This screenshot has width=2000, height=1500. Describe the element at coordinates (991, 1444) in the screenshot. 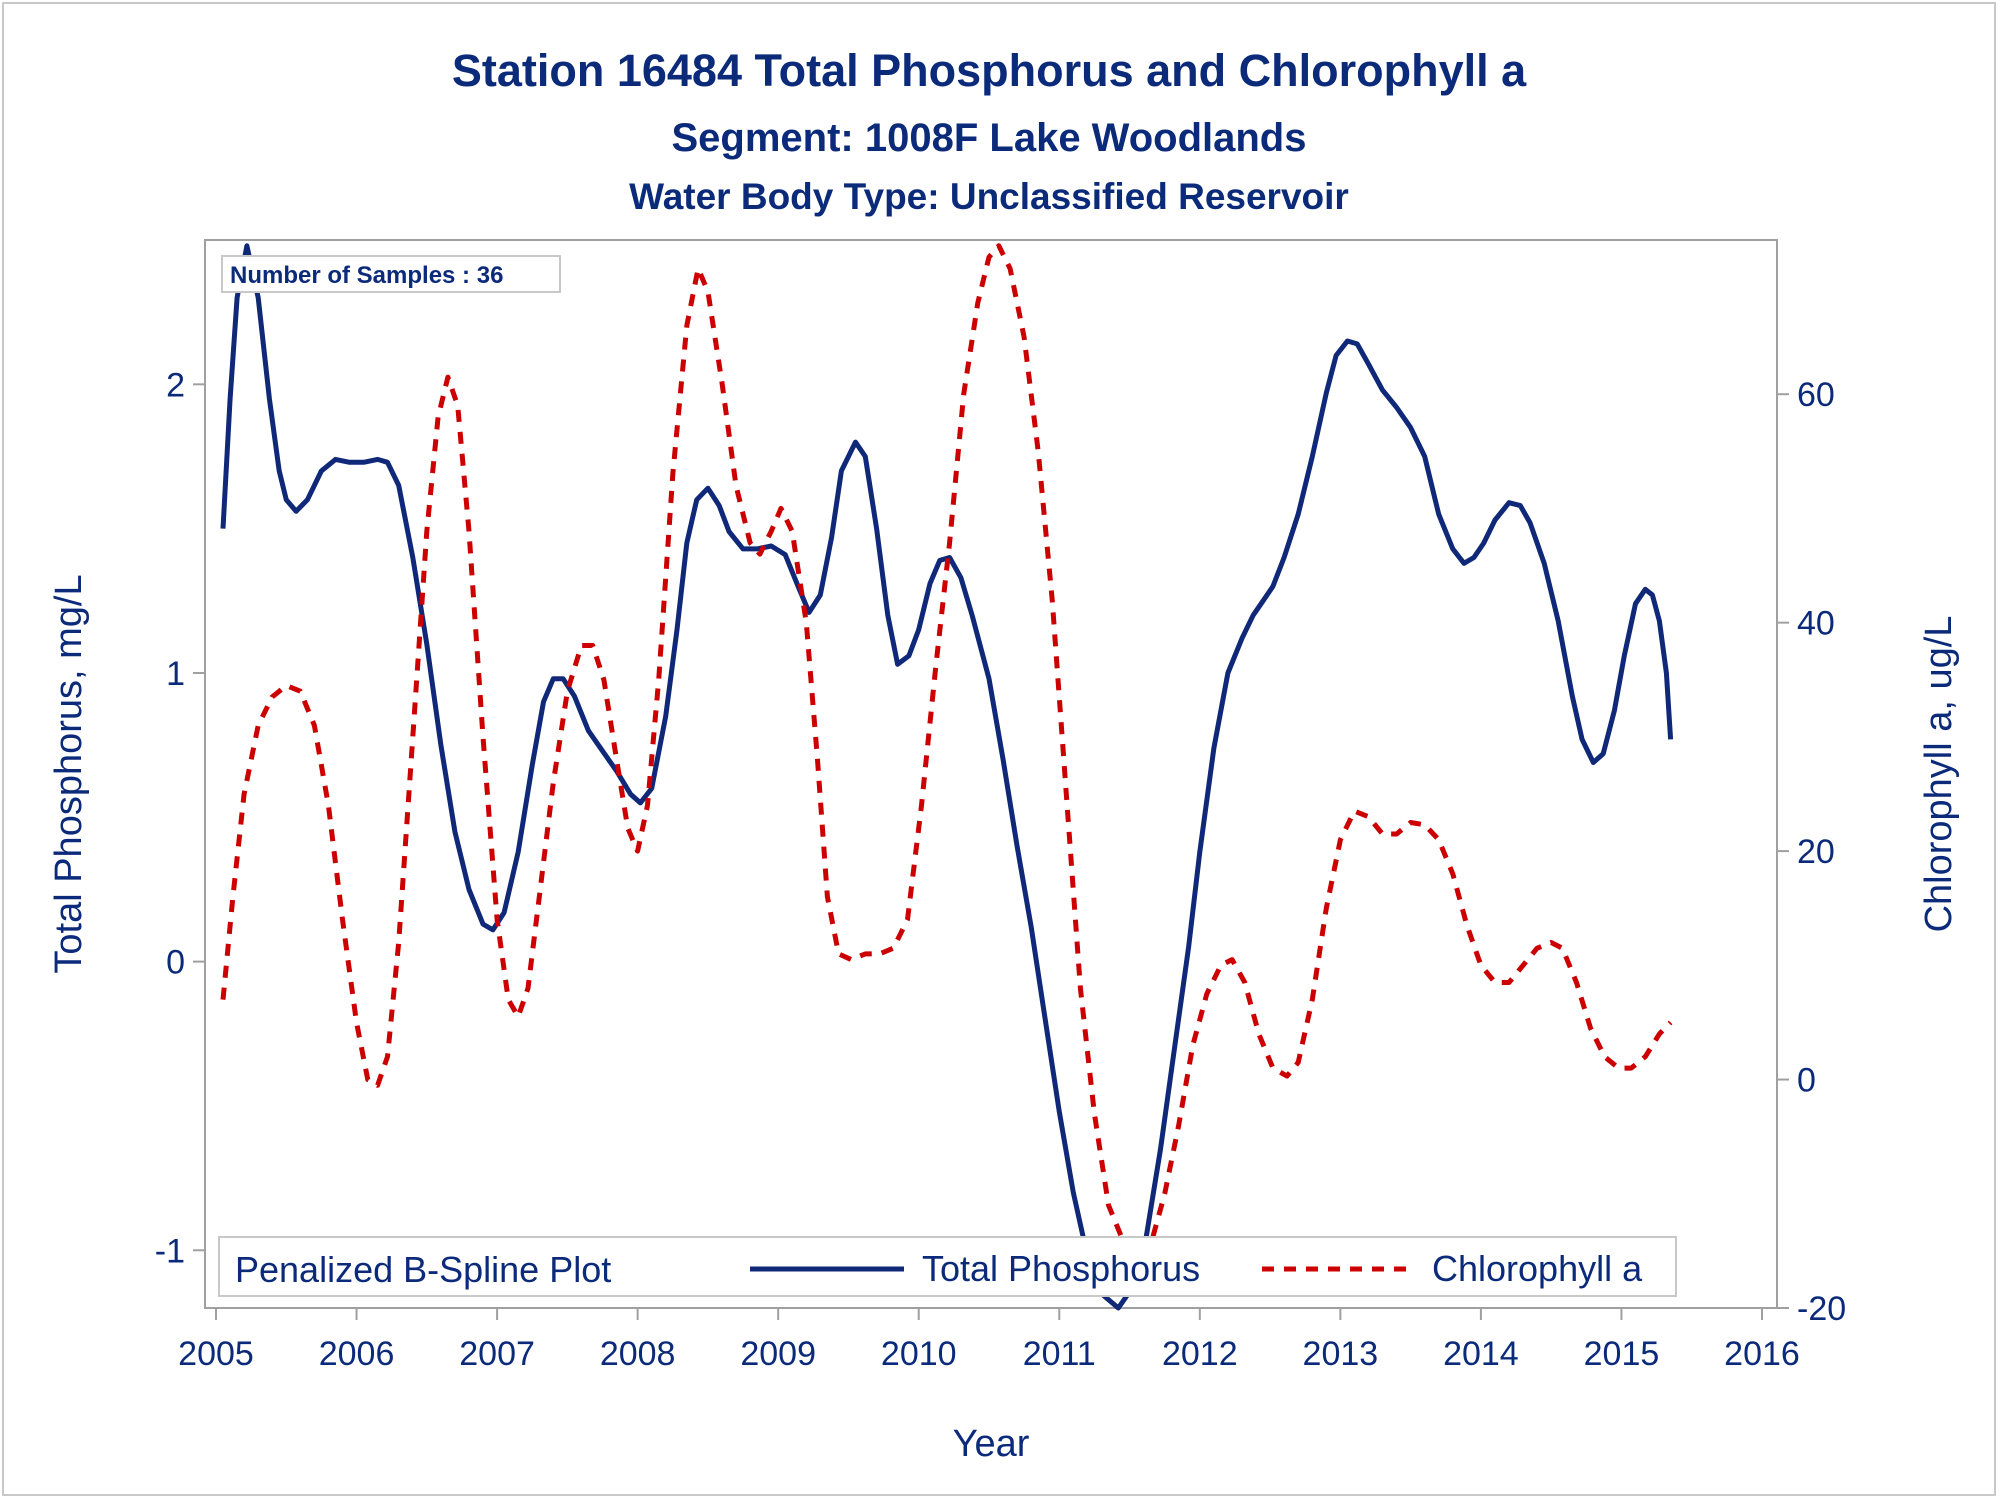

I see `x-axis-label: Year` at that location.